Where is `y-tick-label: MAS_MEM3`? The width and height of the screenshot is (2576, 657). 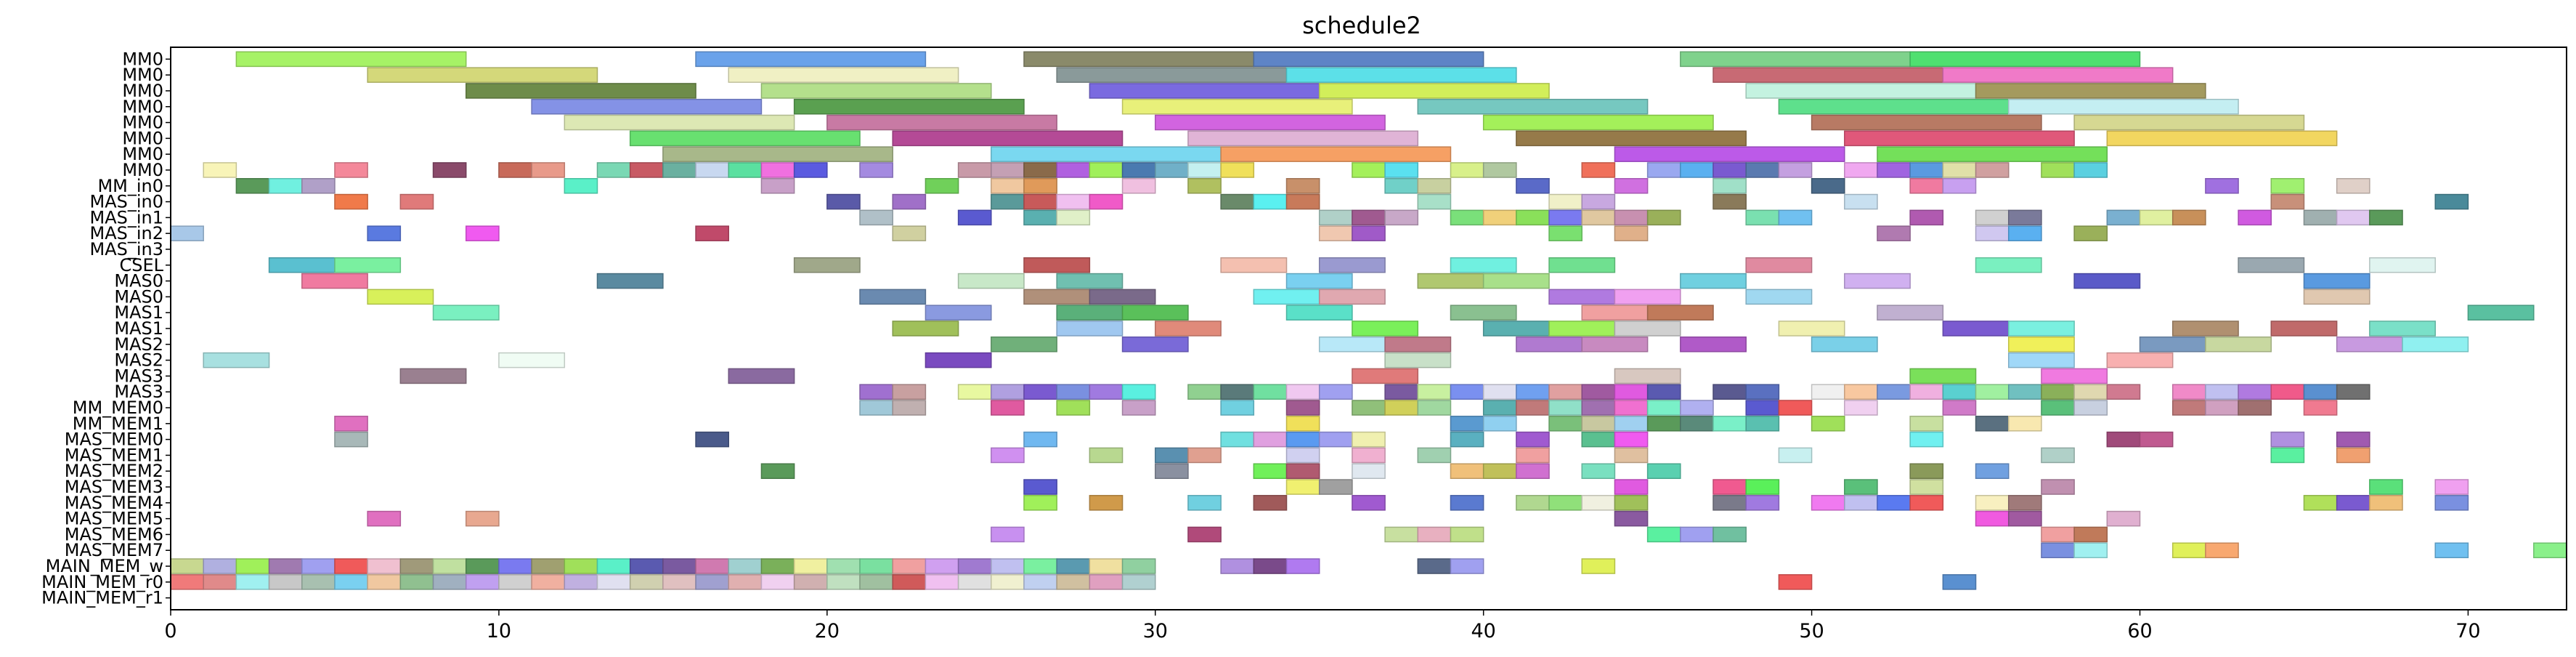 y-tick-label: MAS_MEM3 is located at coordinates (114, 487).